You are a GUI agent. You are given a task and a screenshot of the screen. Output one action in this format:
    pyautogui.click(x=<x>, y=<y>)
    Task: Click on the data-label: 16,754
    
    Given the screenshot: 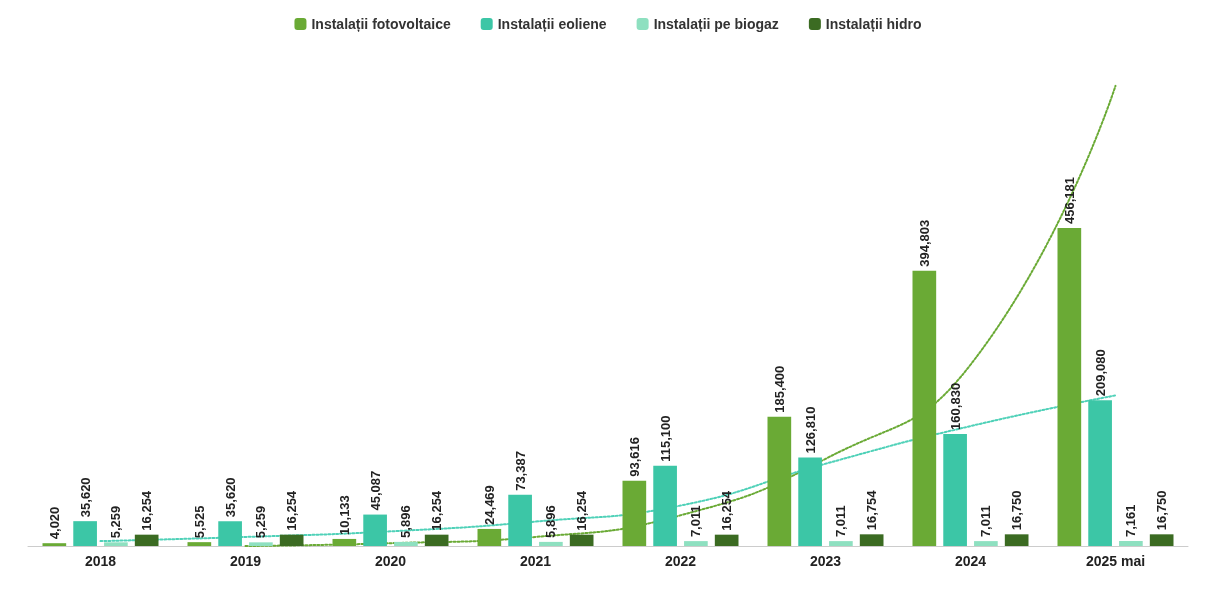 What is the action you would take?
    pyautogui.click(x=872, y=510)
    